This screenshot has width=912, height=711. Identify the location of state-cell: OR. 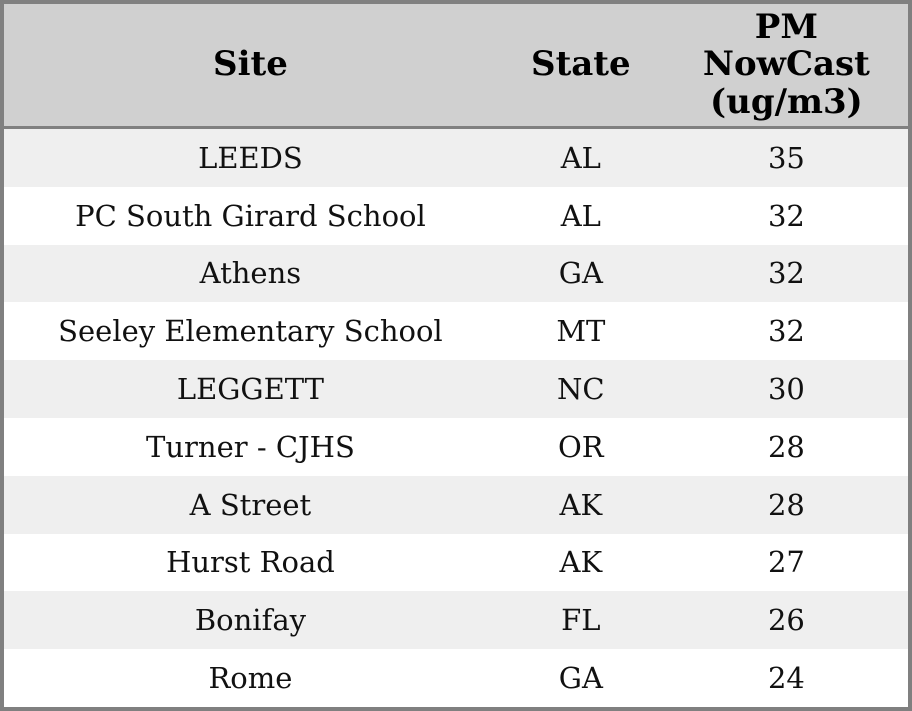
(580, 446).